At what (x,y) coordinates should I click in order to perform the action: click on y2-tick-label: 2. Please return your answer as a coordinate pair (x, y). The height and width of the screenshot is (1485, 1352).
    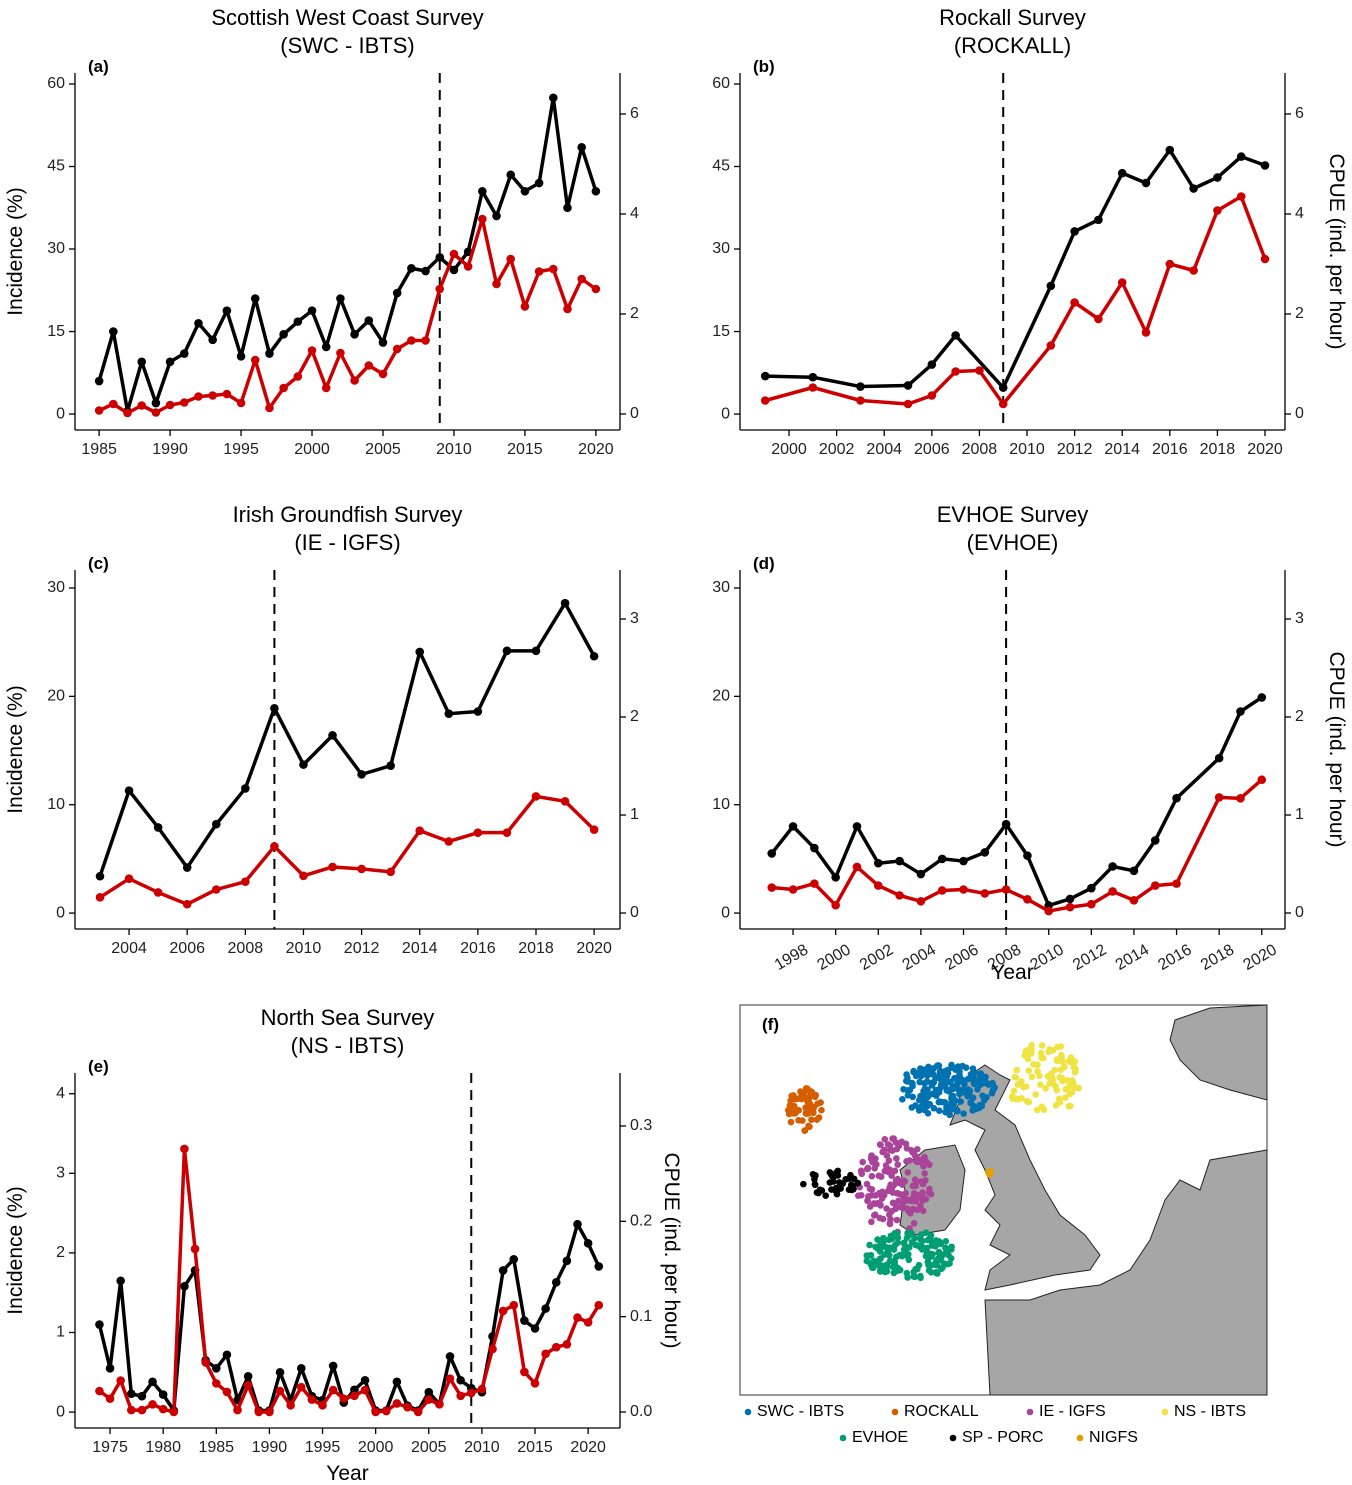
    Looking at the image, I should click on (1299, 716).